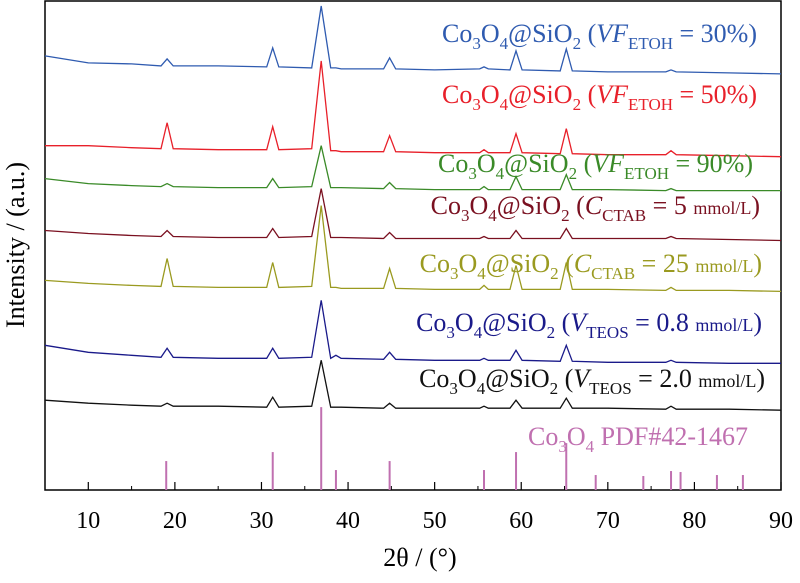 The height and width of the screenshot is (583, 800). I want to click on x-tick-label: 90, so click(781, 521).